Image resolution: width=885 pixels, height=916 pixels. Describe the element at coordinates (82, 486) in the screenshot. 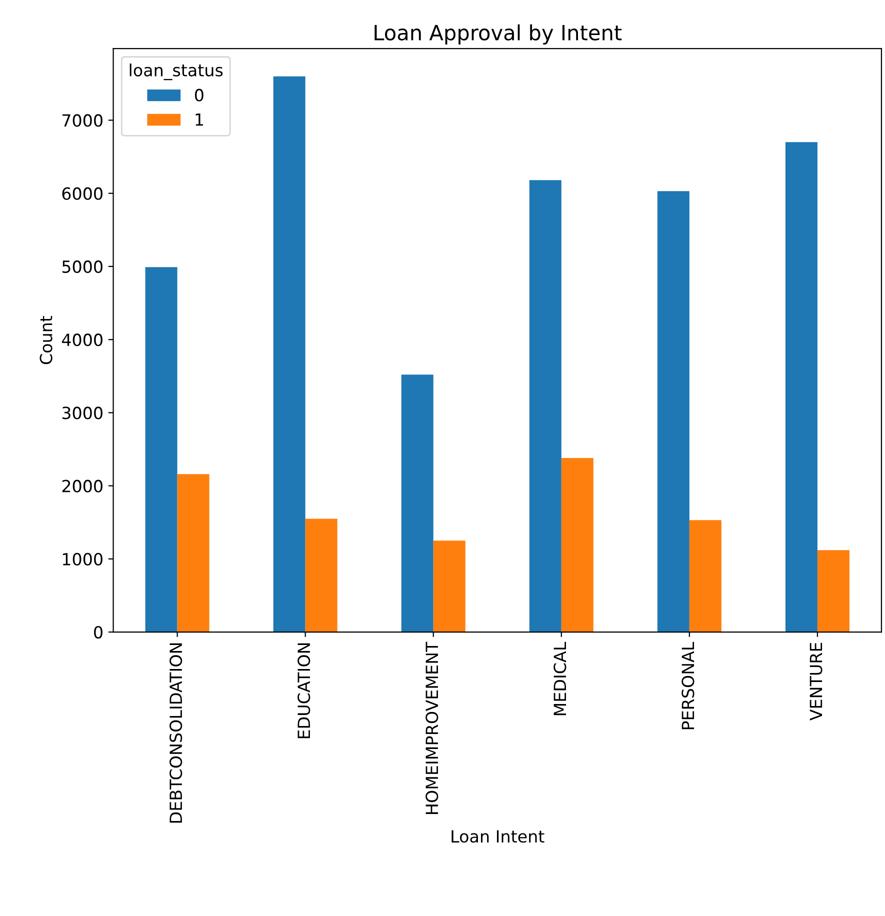

I see `y-tick-label: 2000` at that location.